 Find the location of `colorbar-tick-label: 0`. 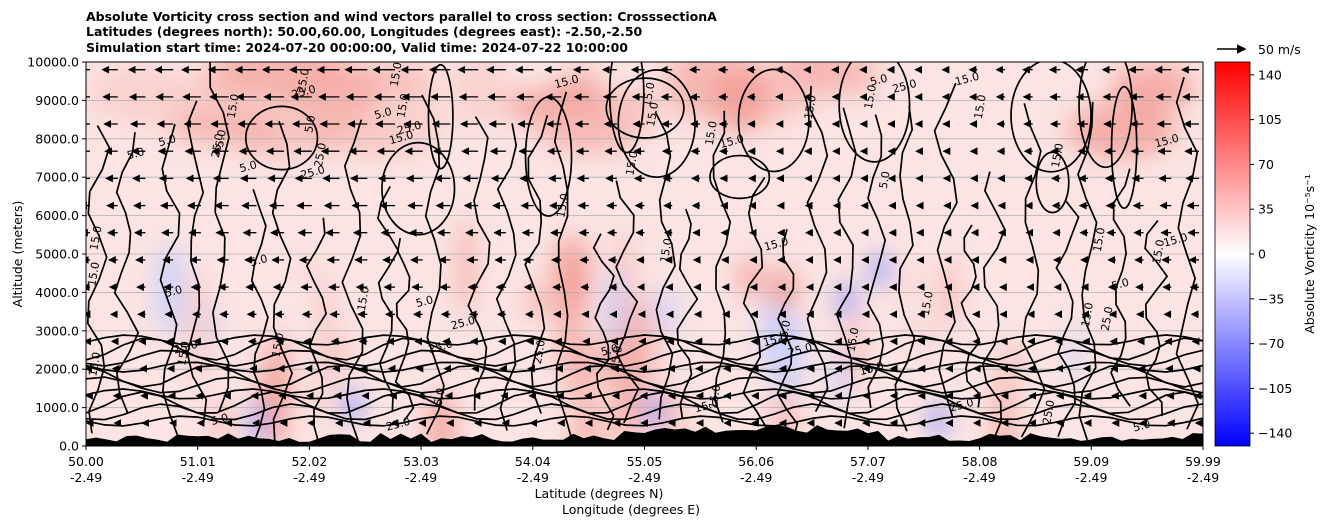

colorbar-tick-label: 0 is located at coordinates (1262, 254).